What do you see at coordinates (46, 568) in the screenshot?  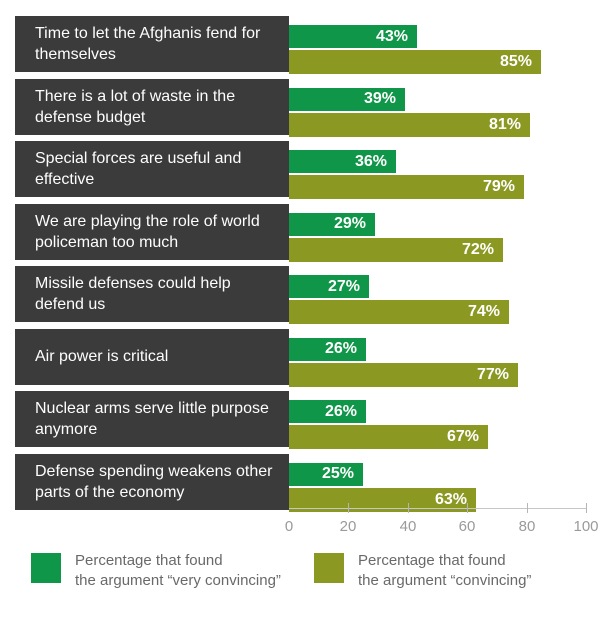 I see `legend-swatch-very-convincing-icon` at bounding box center [46, 568].